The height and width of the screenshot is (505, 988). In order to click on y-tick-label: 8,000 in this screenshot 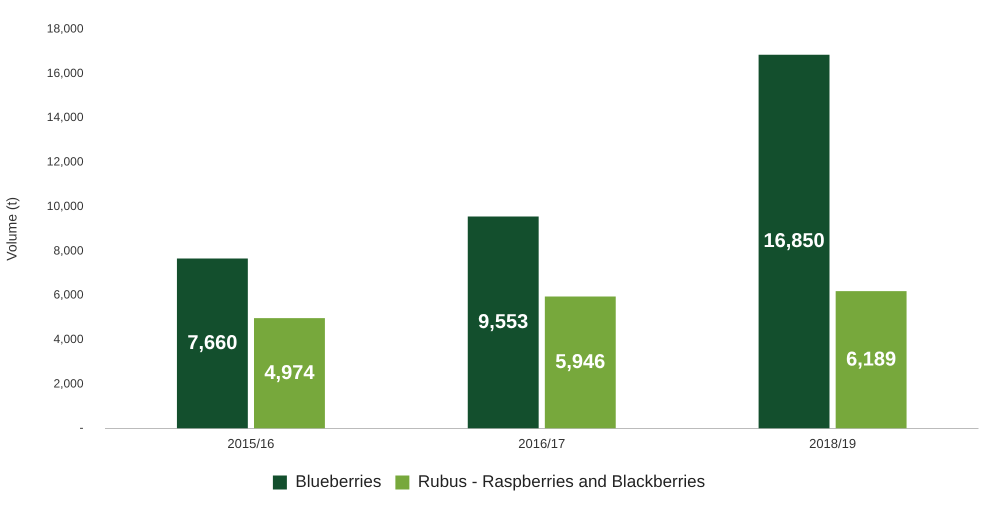, I will do `click(68, 250)`.